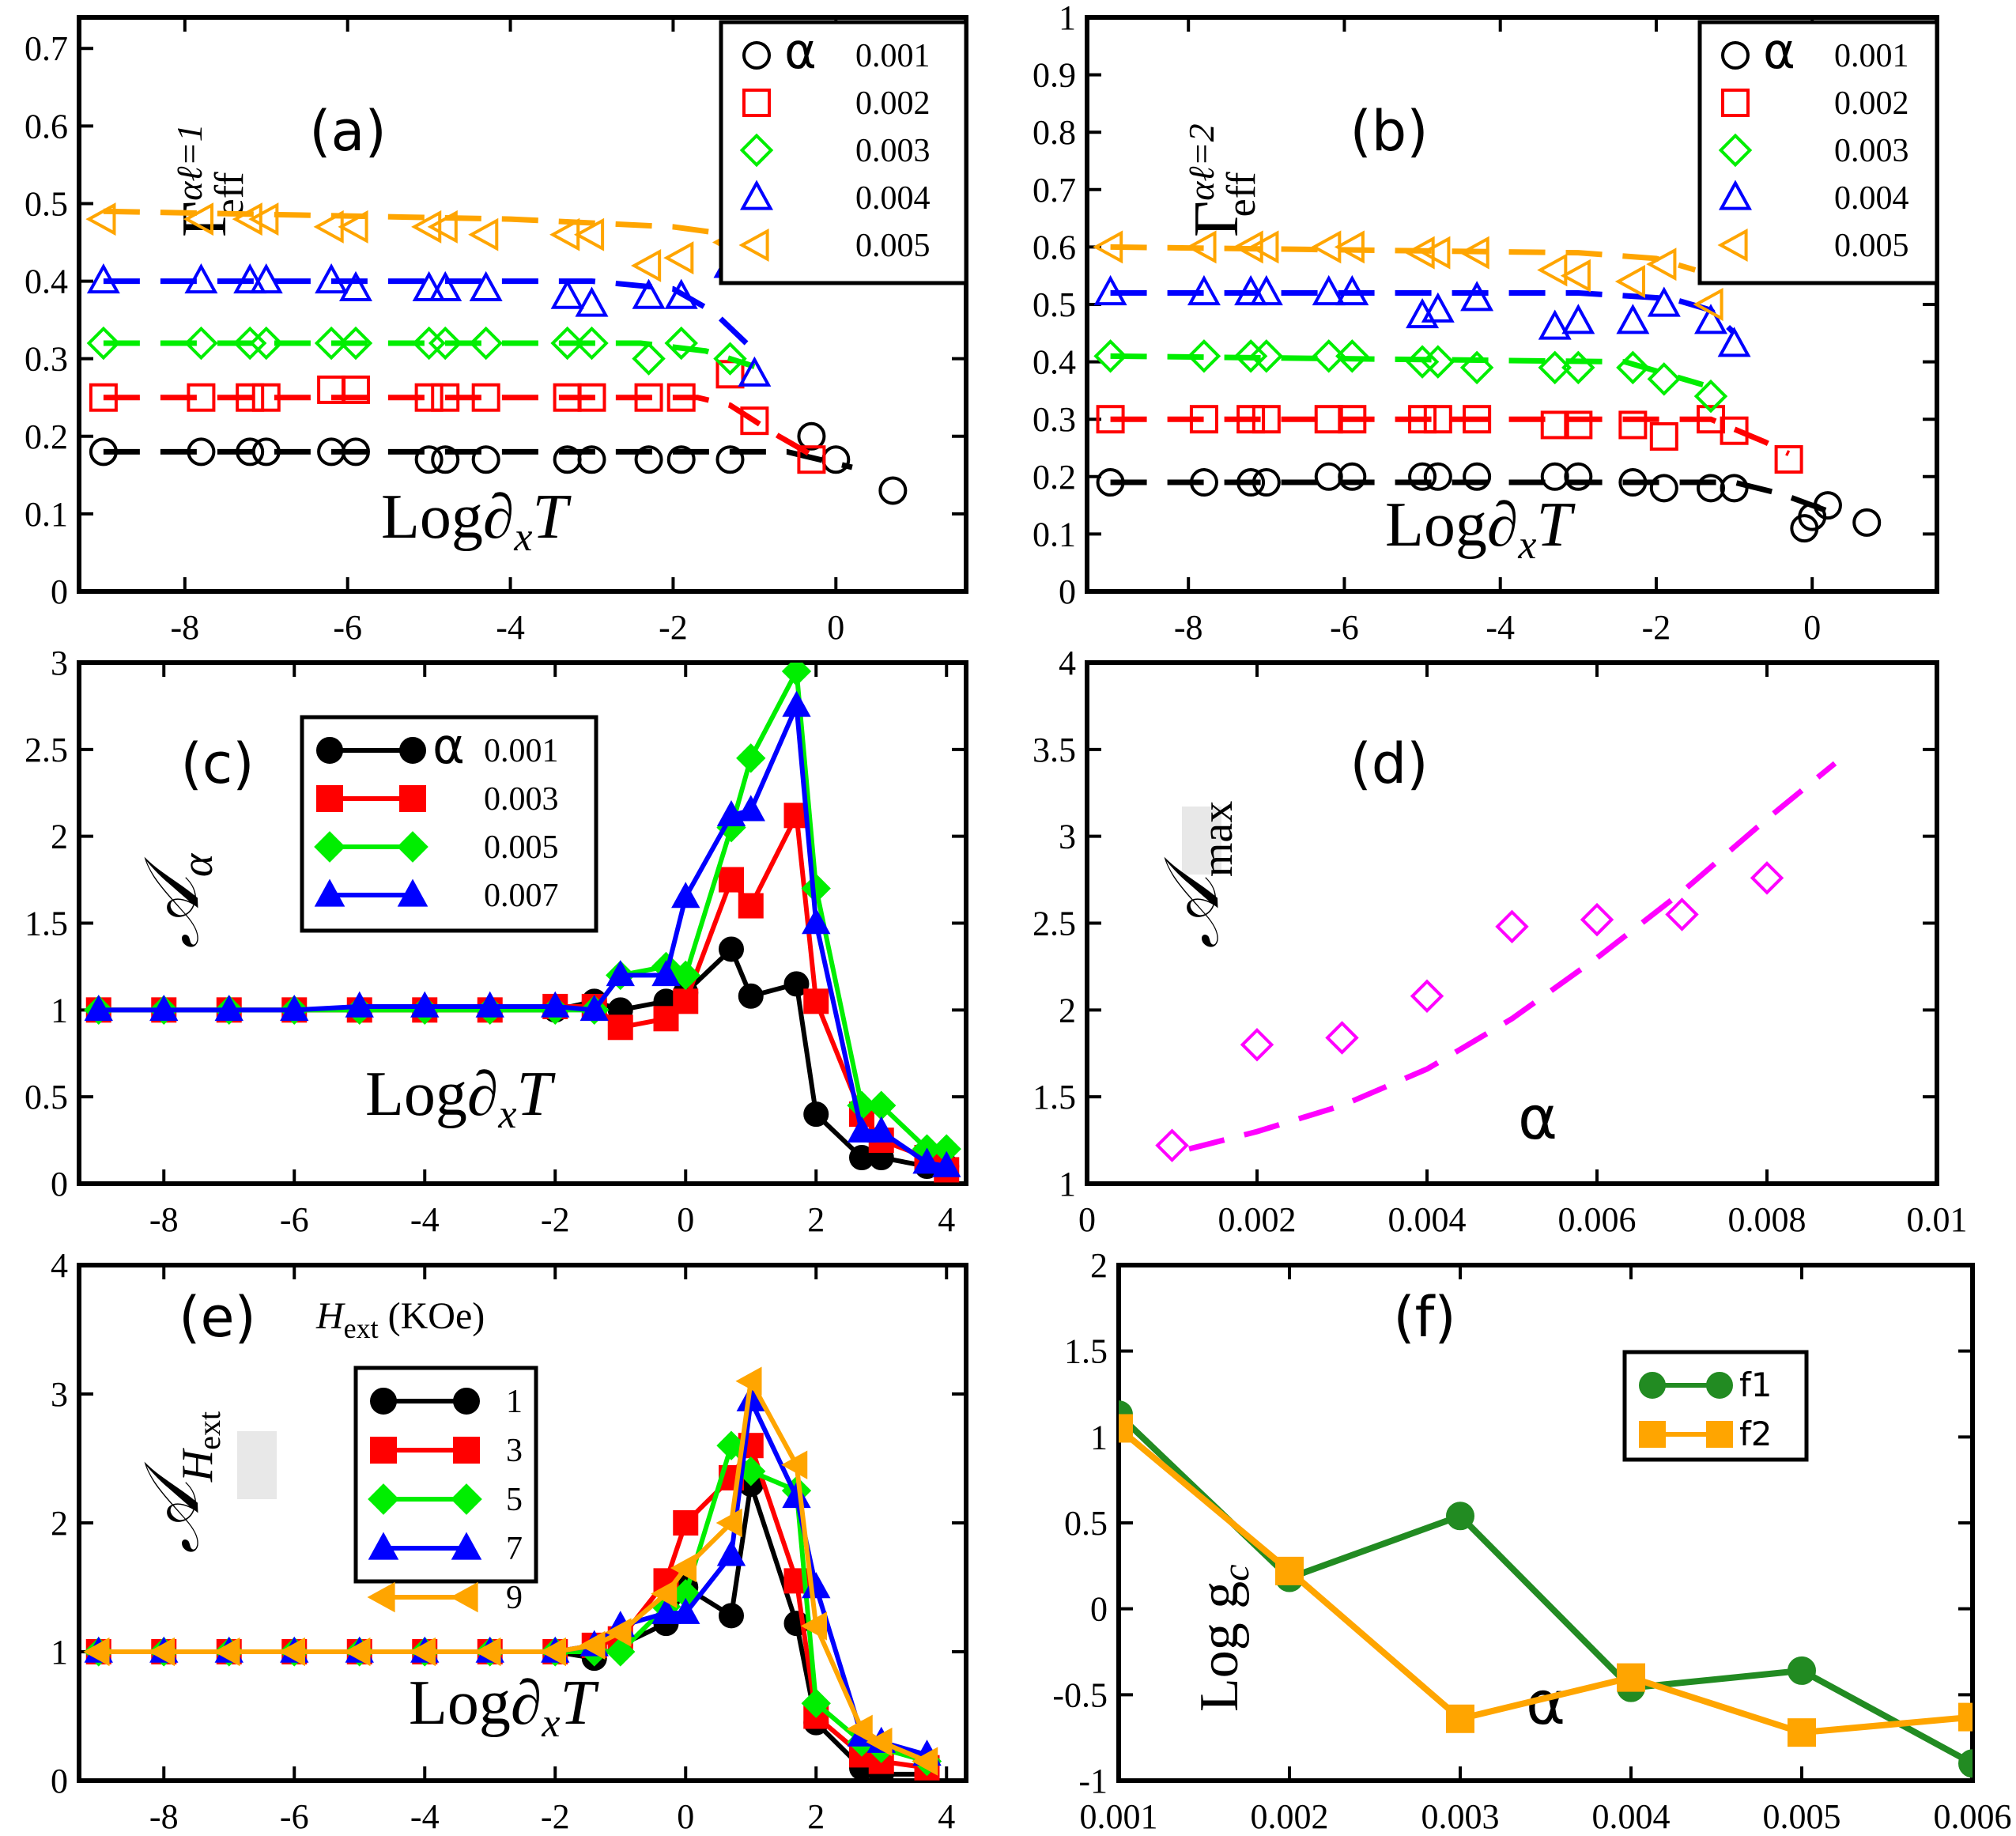 Image resolution: width=2016 pixels, height=1836 pixels. What do you see at coordinates (59, 1184) in the screenshot?
I see `y-tick-label: 0` at bounding box center [59, 1184].